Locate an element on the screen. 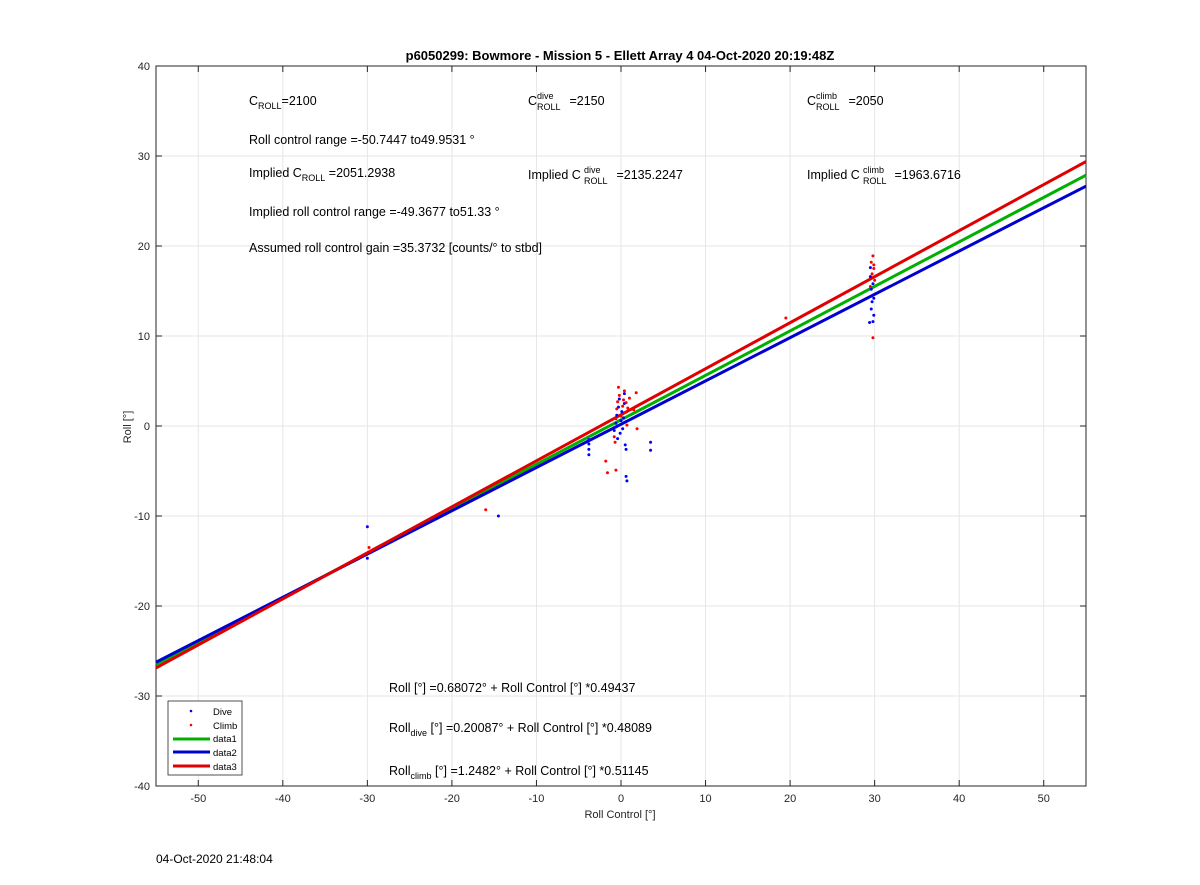 Image resolution: width=1200 pixels, height=885 pixels. y-tick-label: -20 is located at coordinates (142, 607).